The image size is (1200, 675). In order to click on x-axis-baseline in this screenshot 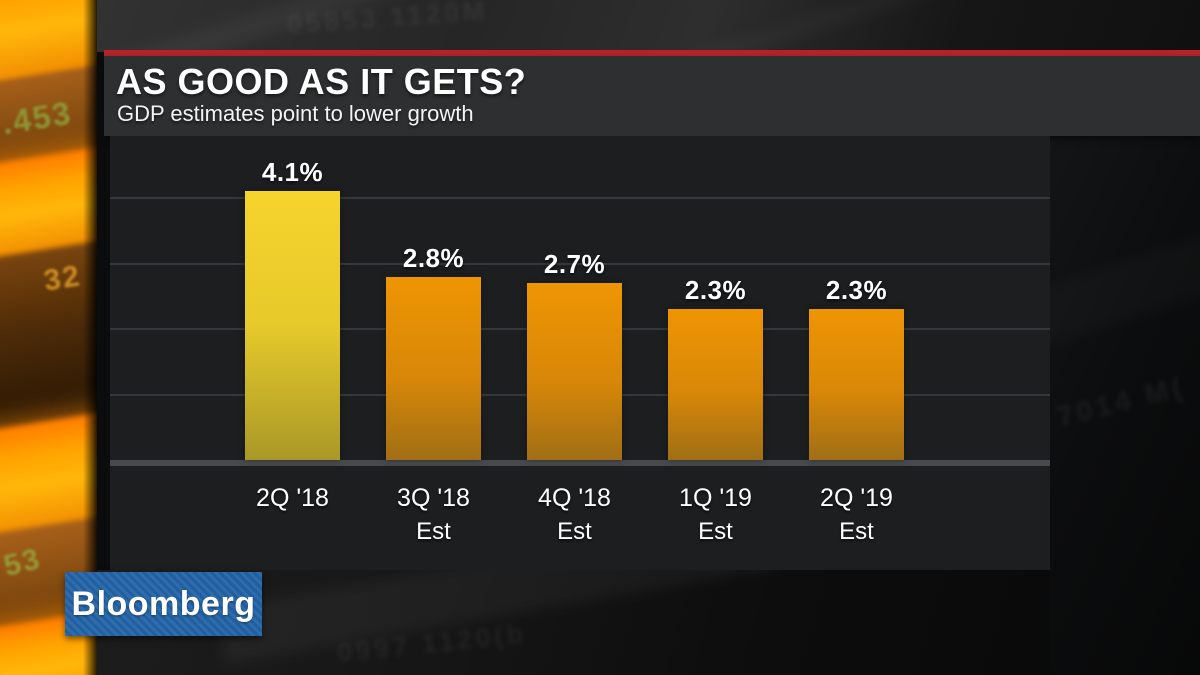, I will do `click(580, 463)`.